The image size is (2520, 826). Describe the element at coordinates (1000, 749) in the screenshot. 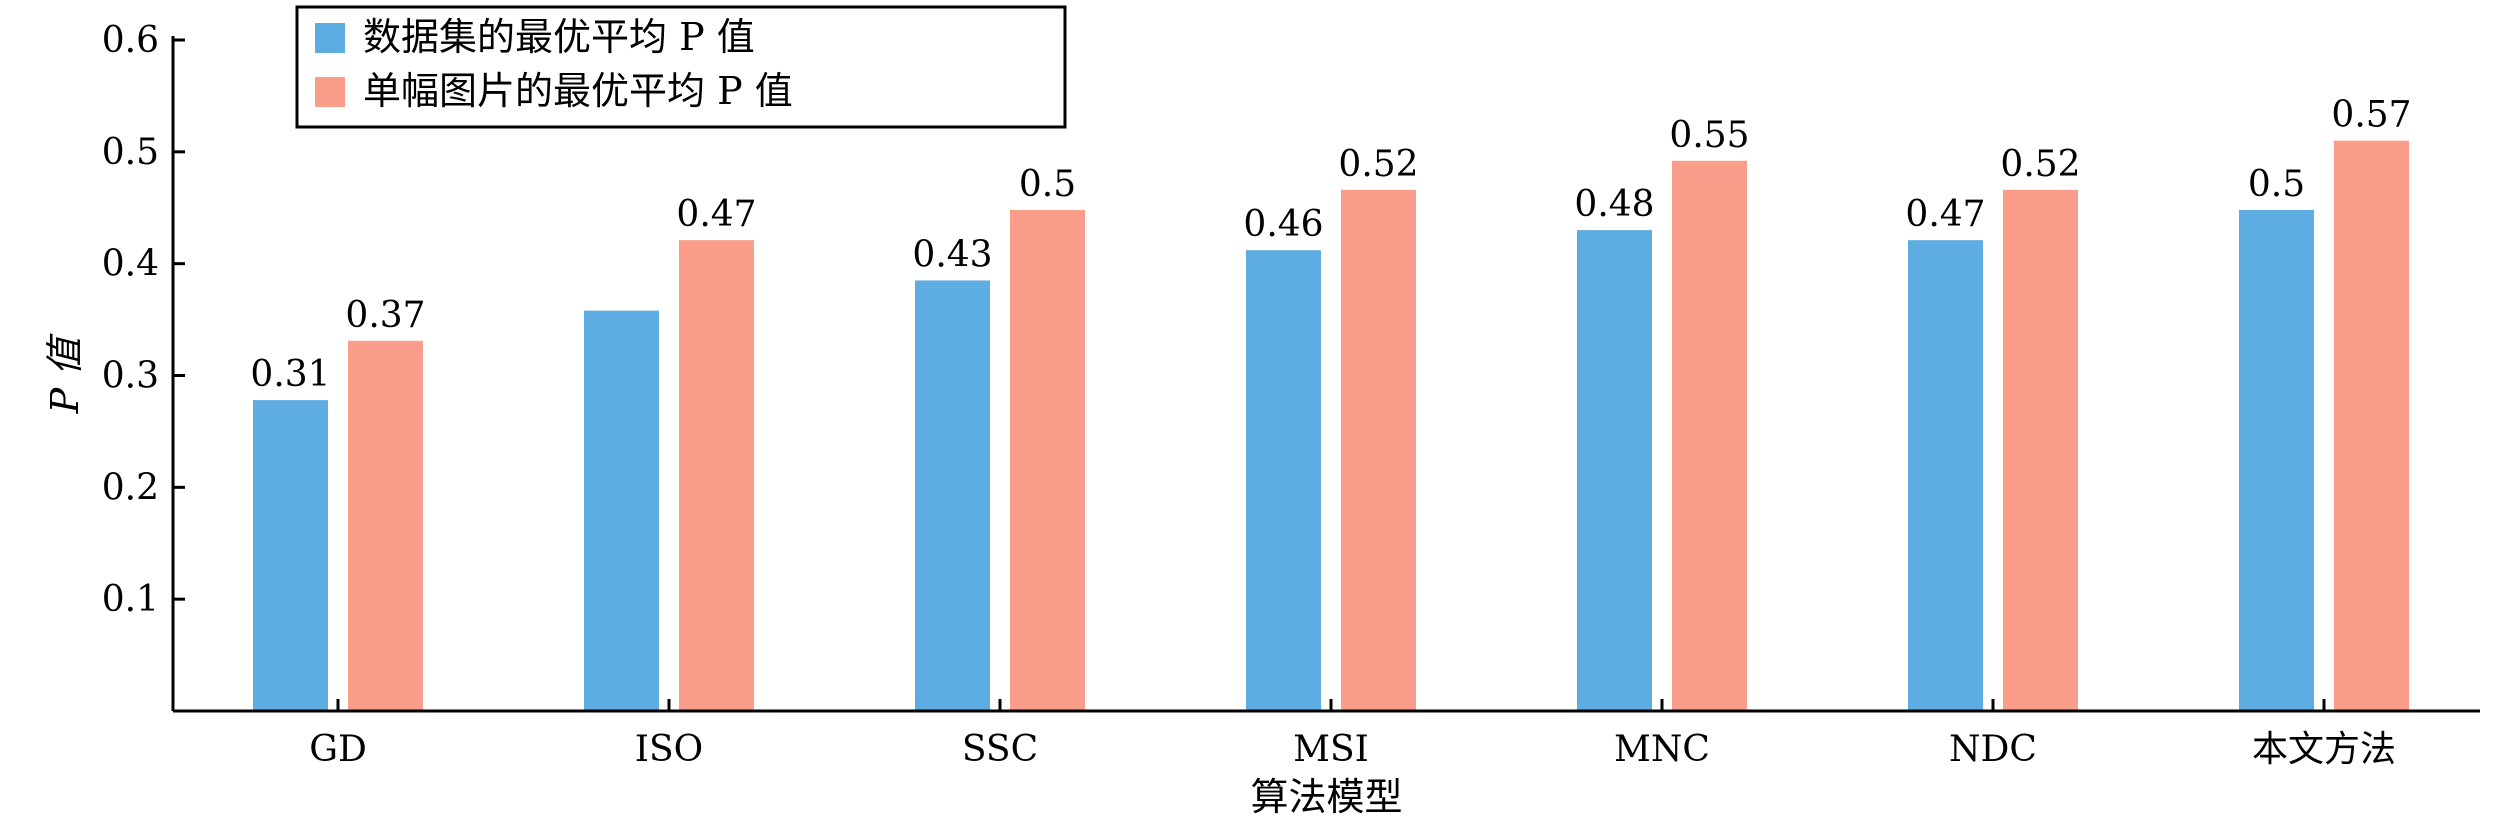

I see `x-tick-label: SSC` at that location.